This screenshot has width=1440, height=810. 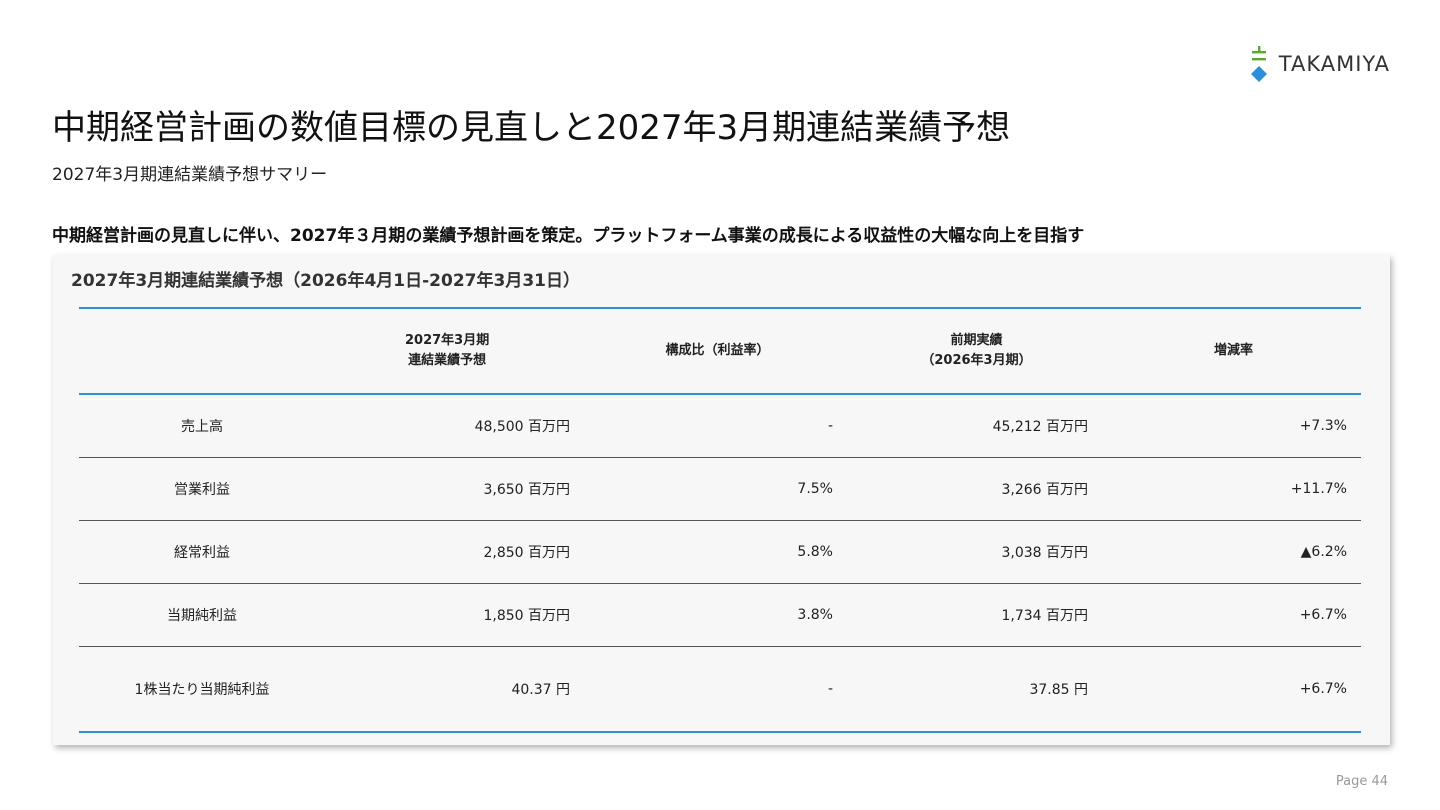 I want to click on header-previous: 前期実績 （2026年3月期）, so click(x=976, y=351).